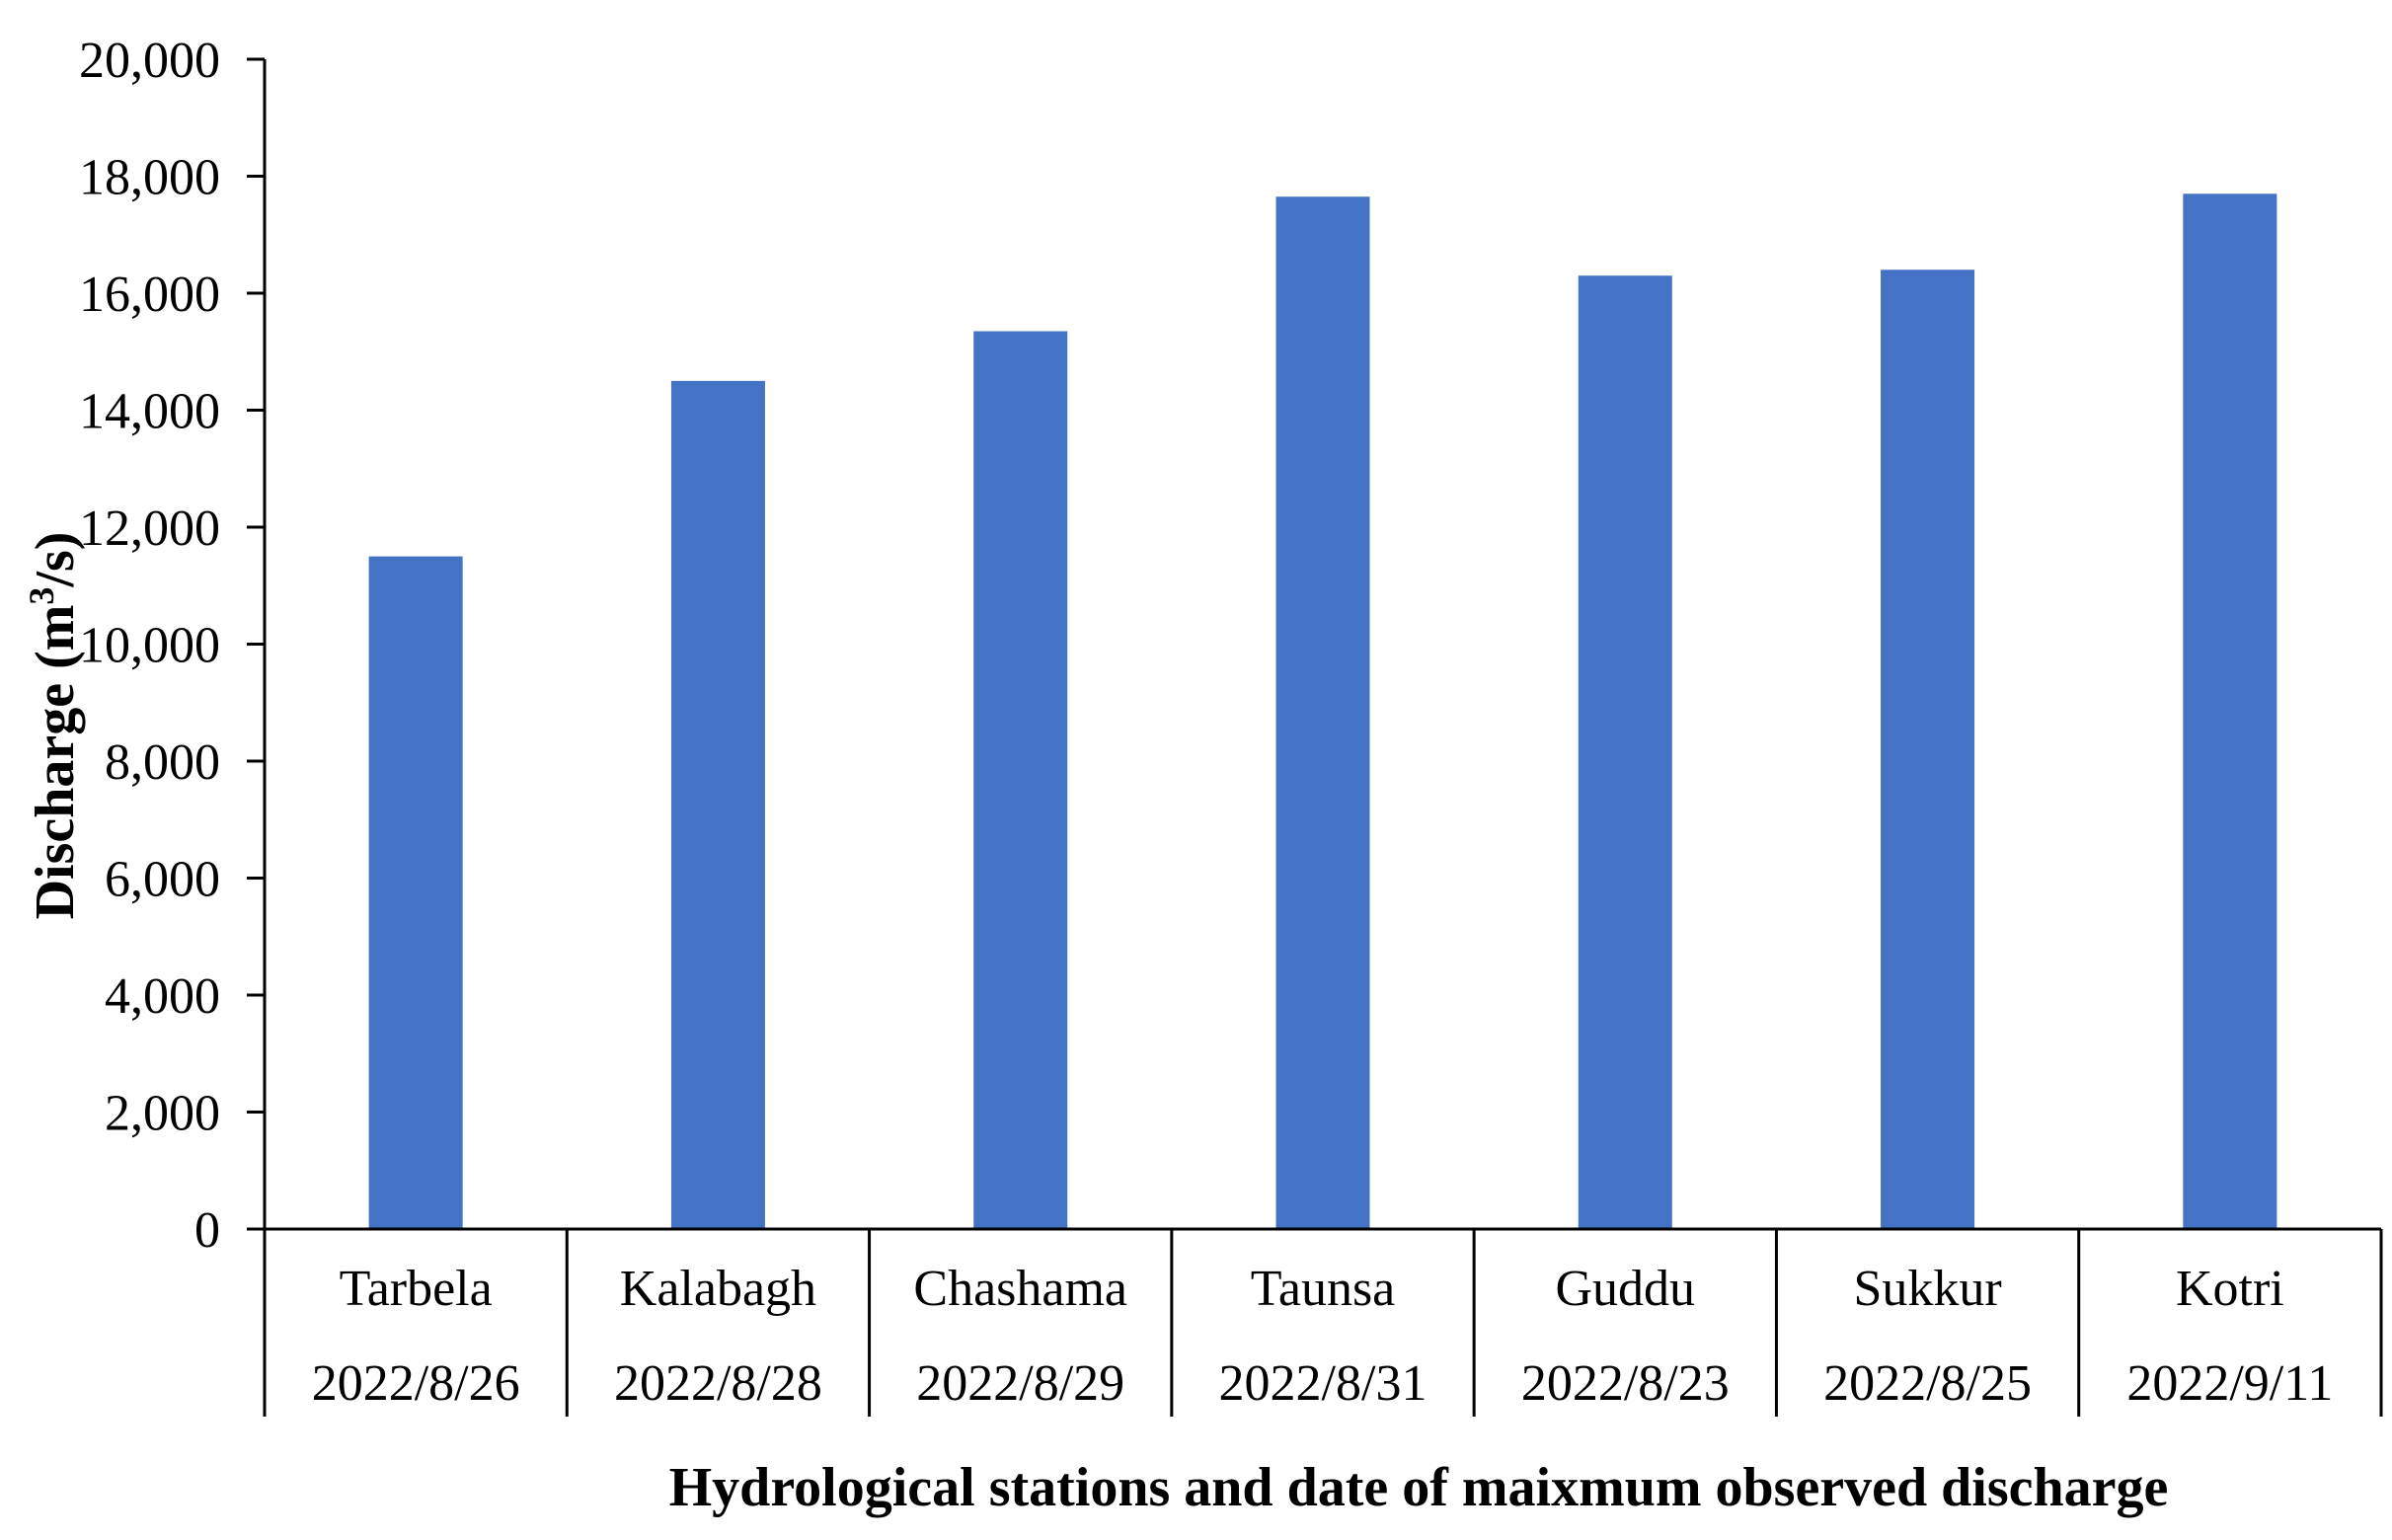 The image size is (2392, 1540). I want to click on bar-tarbela, so click(415, 892).